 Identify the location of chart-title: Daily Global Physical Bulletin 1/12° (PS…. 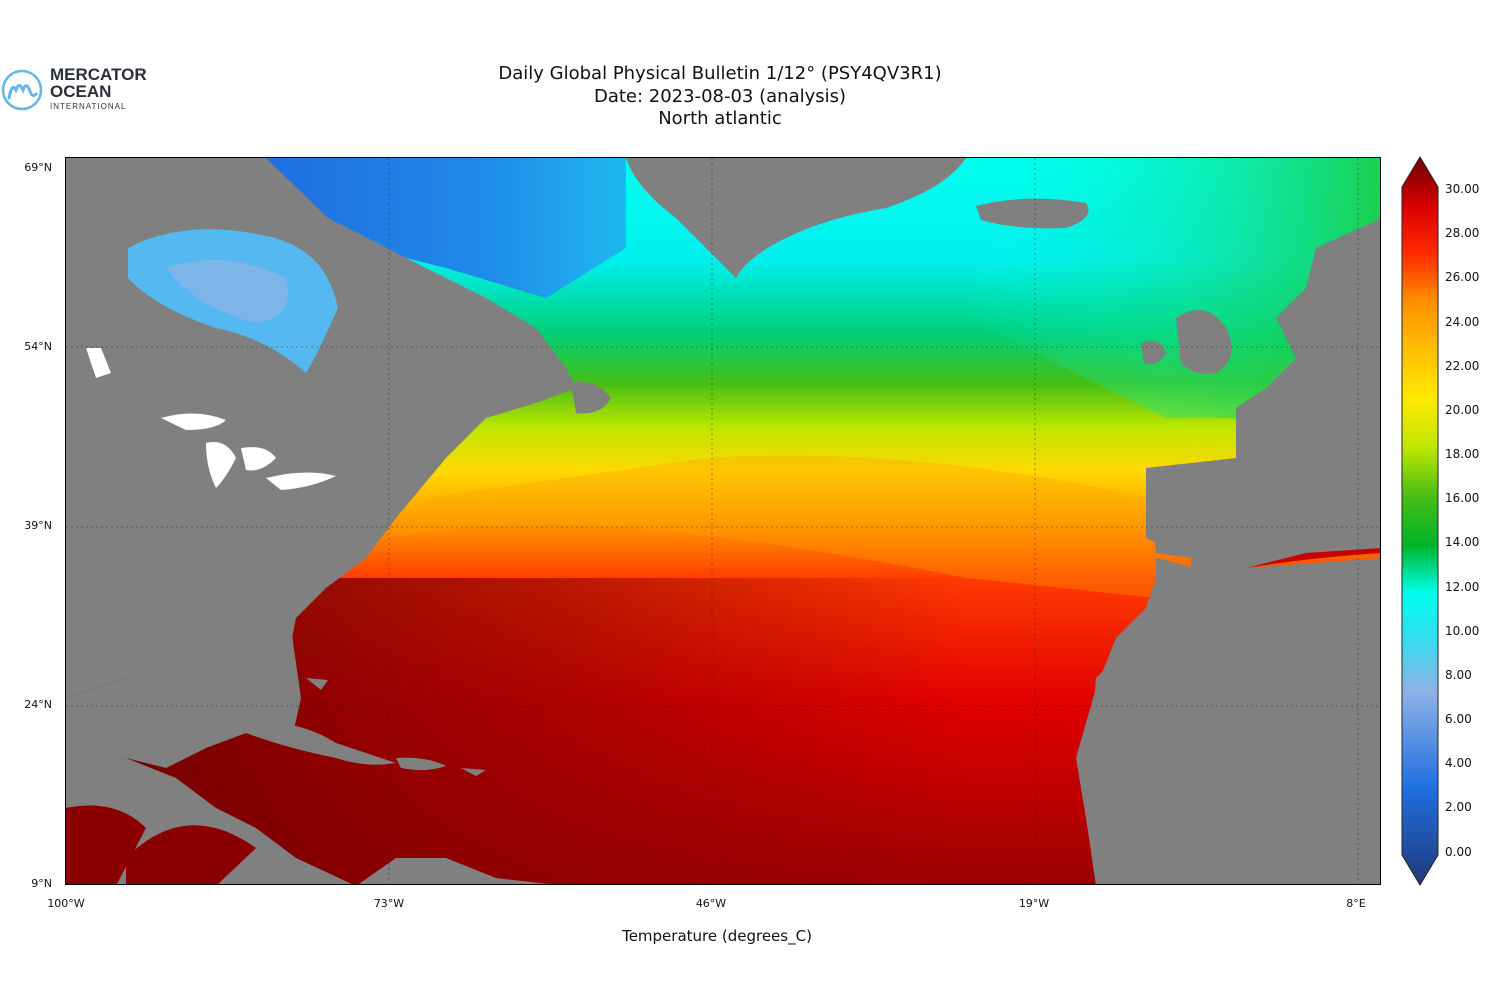
(720, 97).